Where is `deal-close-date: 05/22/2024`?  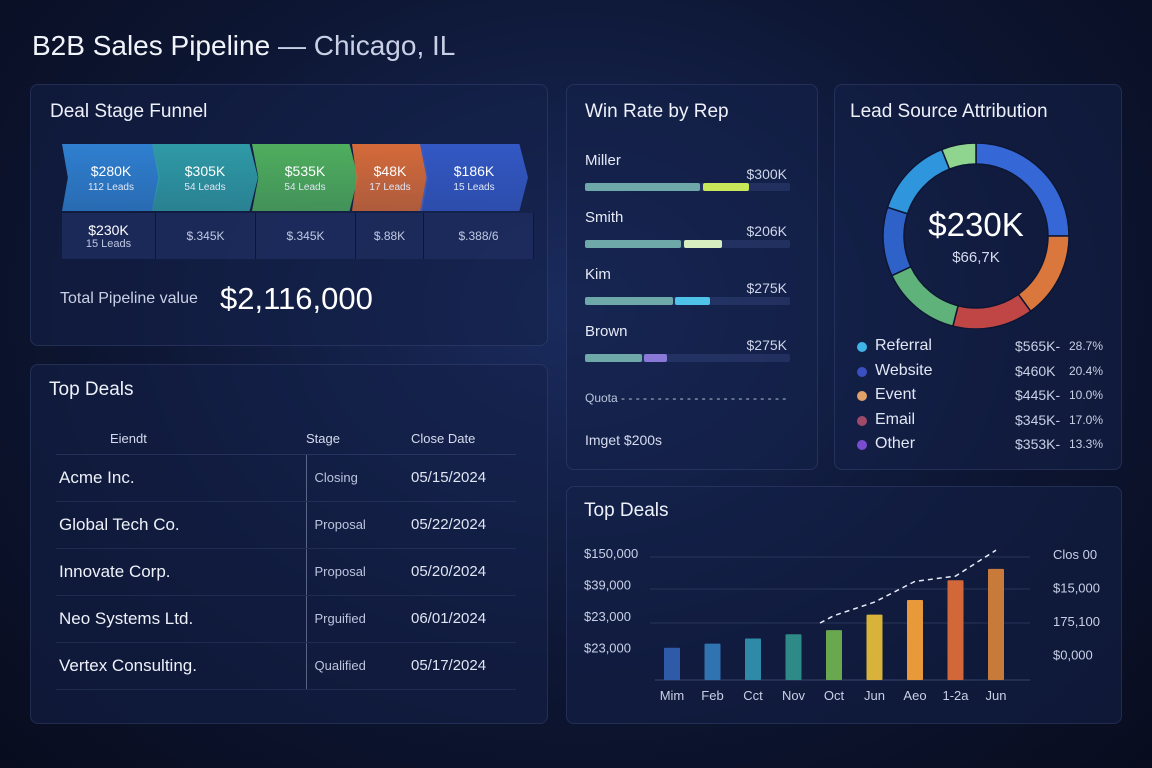
deal-close-date: 05/22/2024 is located at coordinates (463, 525).